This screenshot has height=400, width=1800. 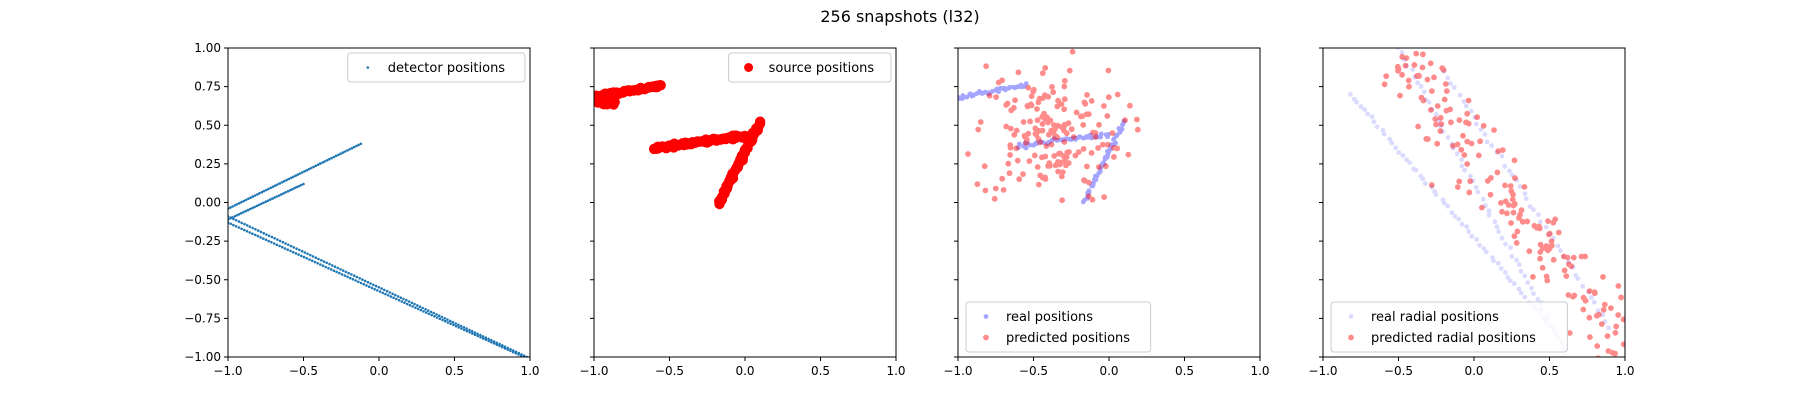 What do you see at coordinates (669, 371) in the screenshot?
I see `x-tick-label: −0.5` at bounding box center [669, 371].